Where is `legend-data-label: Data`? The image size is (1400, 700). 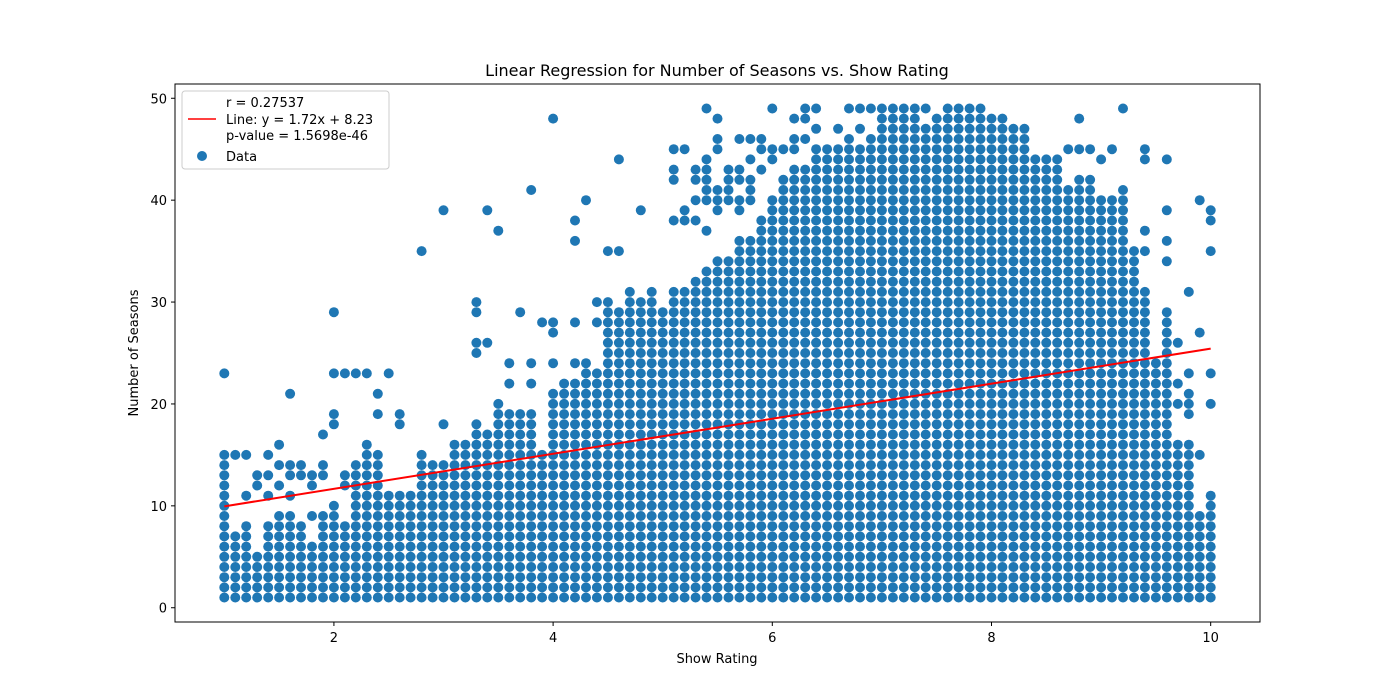 legend-data-label: Data is located at coordinates (241, 157).